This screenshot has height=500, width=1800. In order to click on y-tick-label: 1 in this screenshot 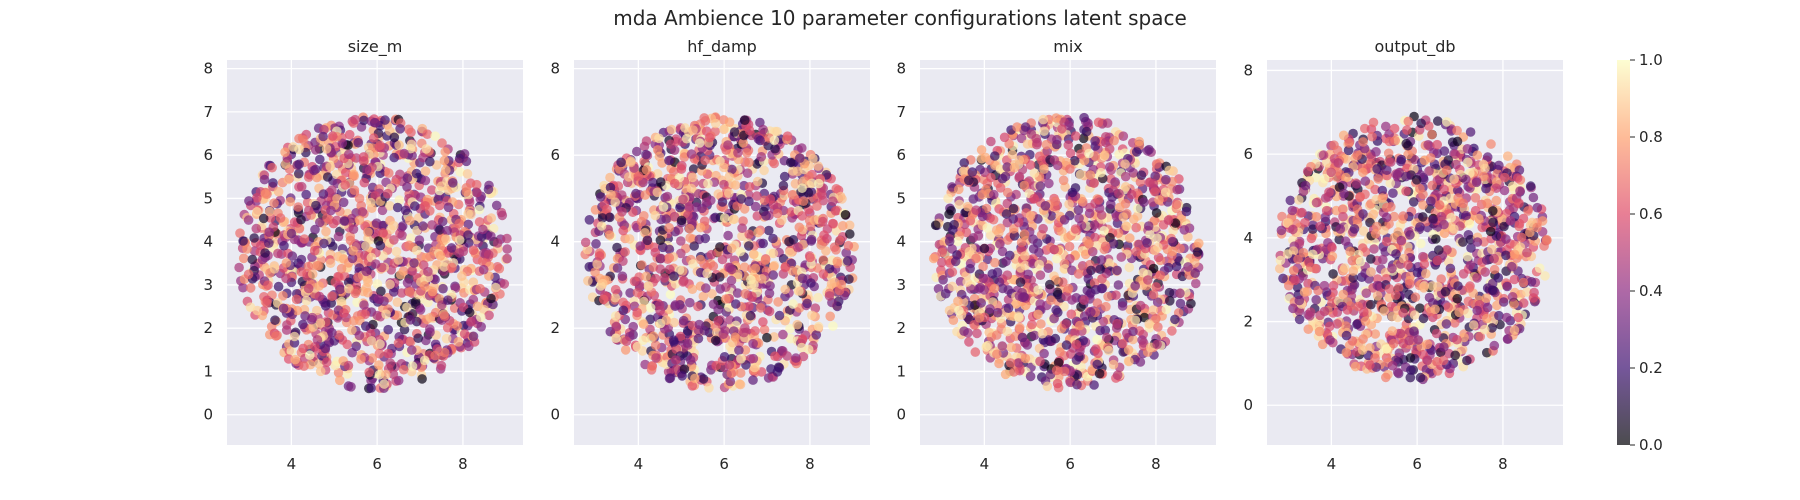, I will do `click(901, 371)`.